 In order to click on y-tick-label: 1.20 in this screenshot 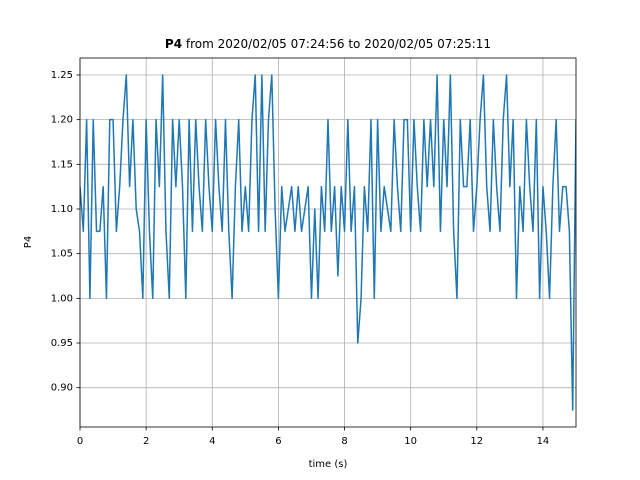, I will do `click(62, 120)`.